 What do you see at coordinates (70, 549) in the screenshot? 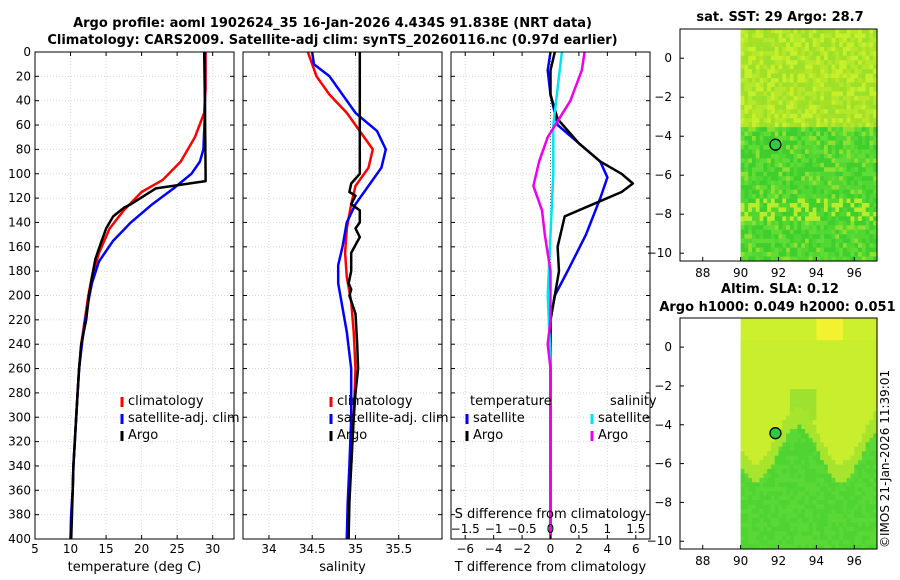
I see `x-tick-label: 10` at bounding box center [70, 549].